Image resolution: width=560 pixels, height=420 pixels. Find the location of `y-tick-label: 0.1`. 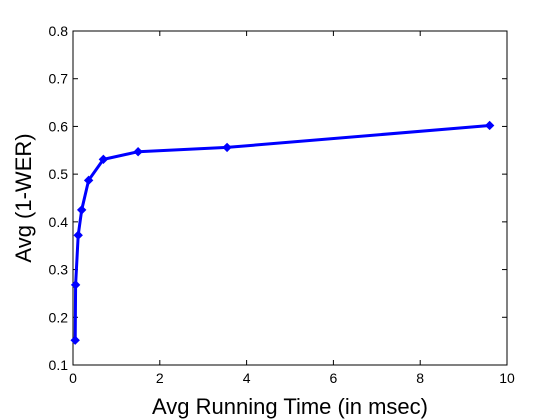

y-tick-label: 0.1 is located at coordinates (59, 365).